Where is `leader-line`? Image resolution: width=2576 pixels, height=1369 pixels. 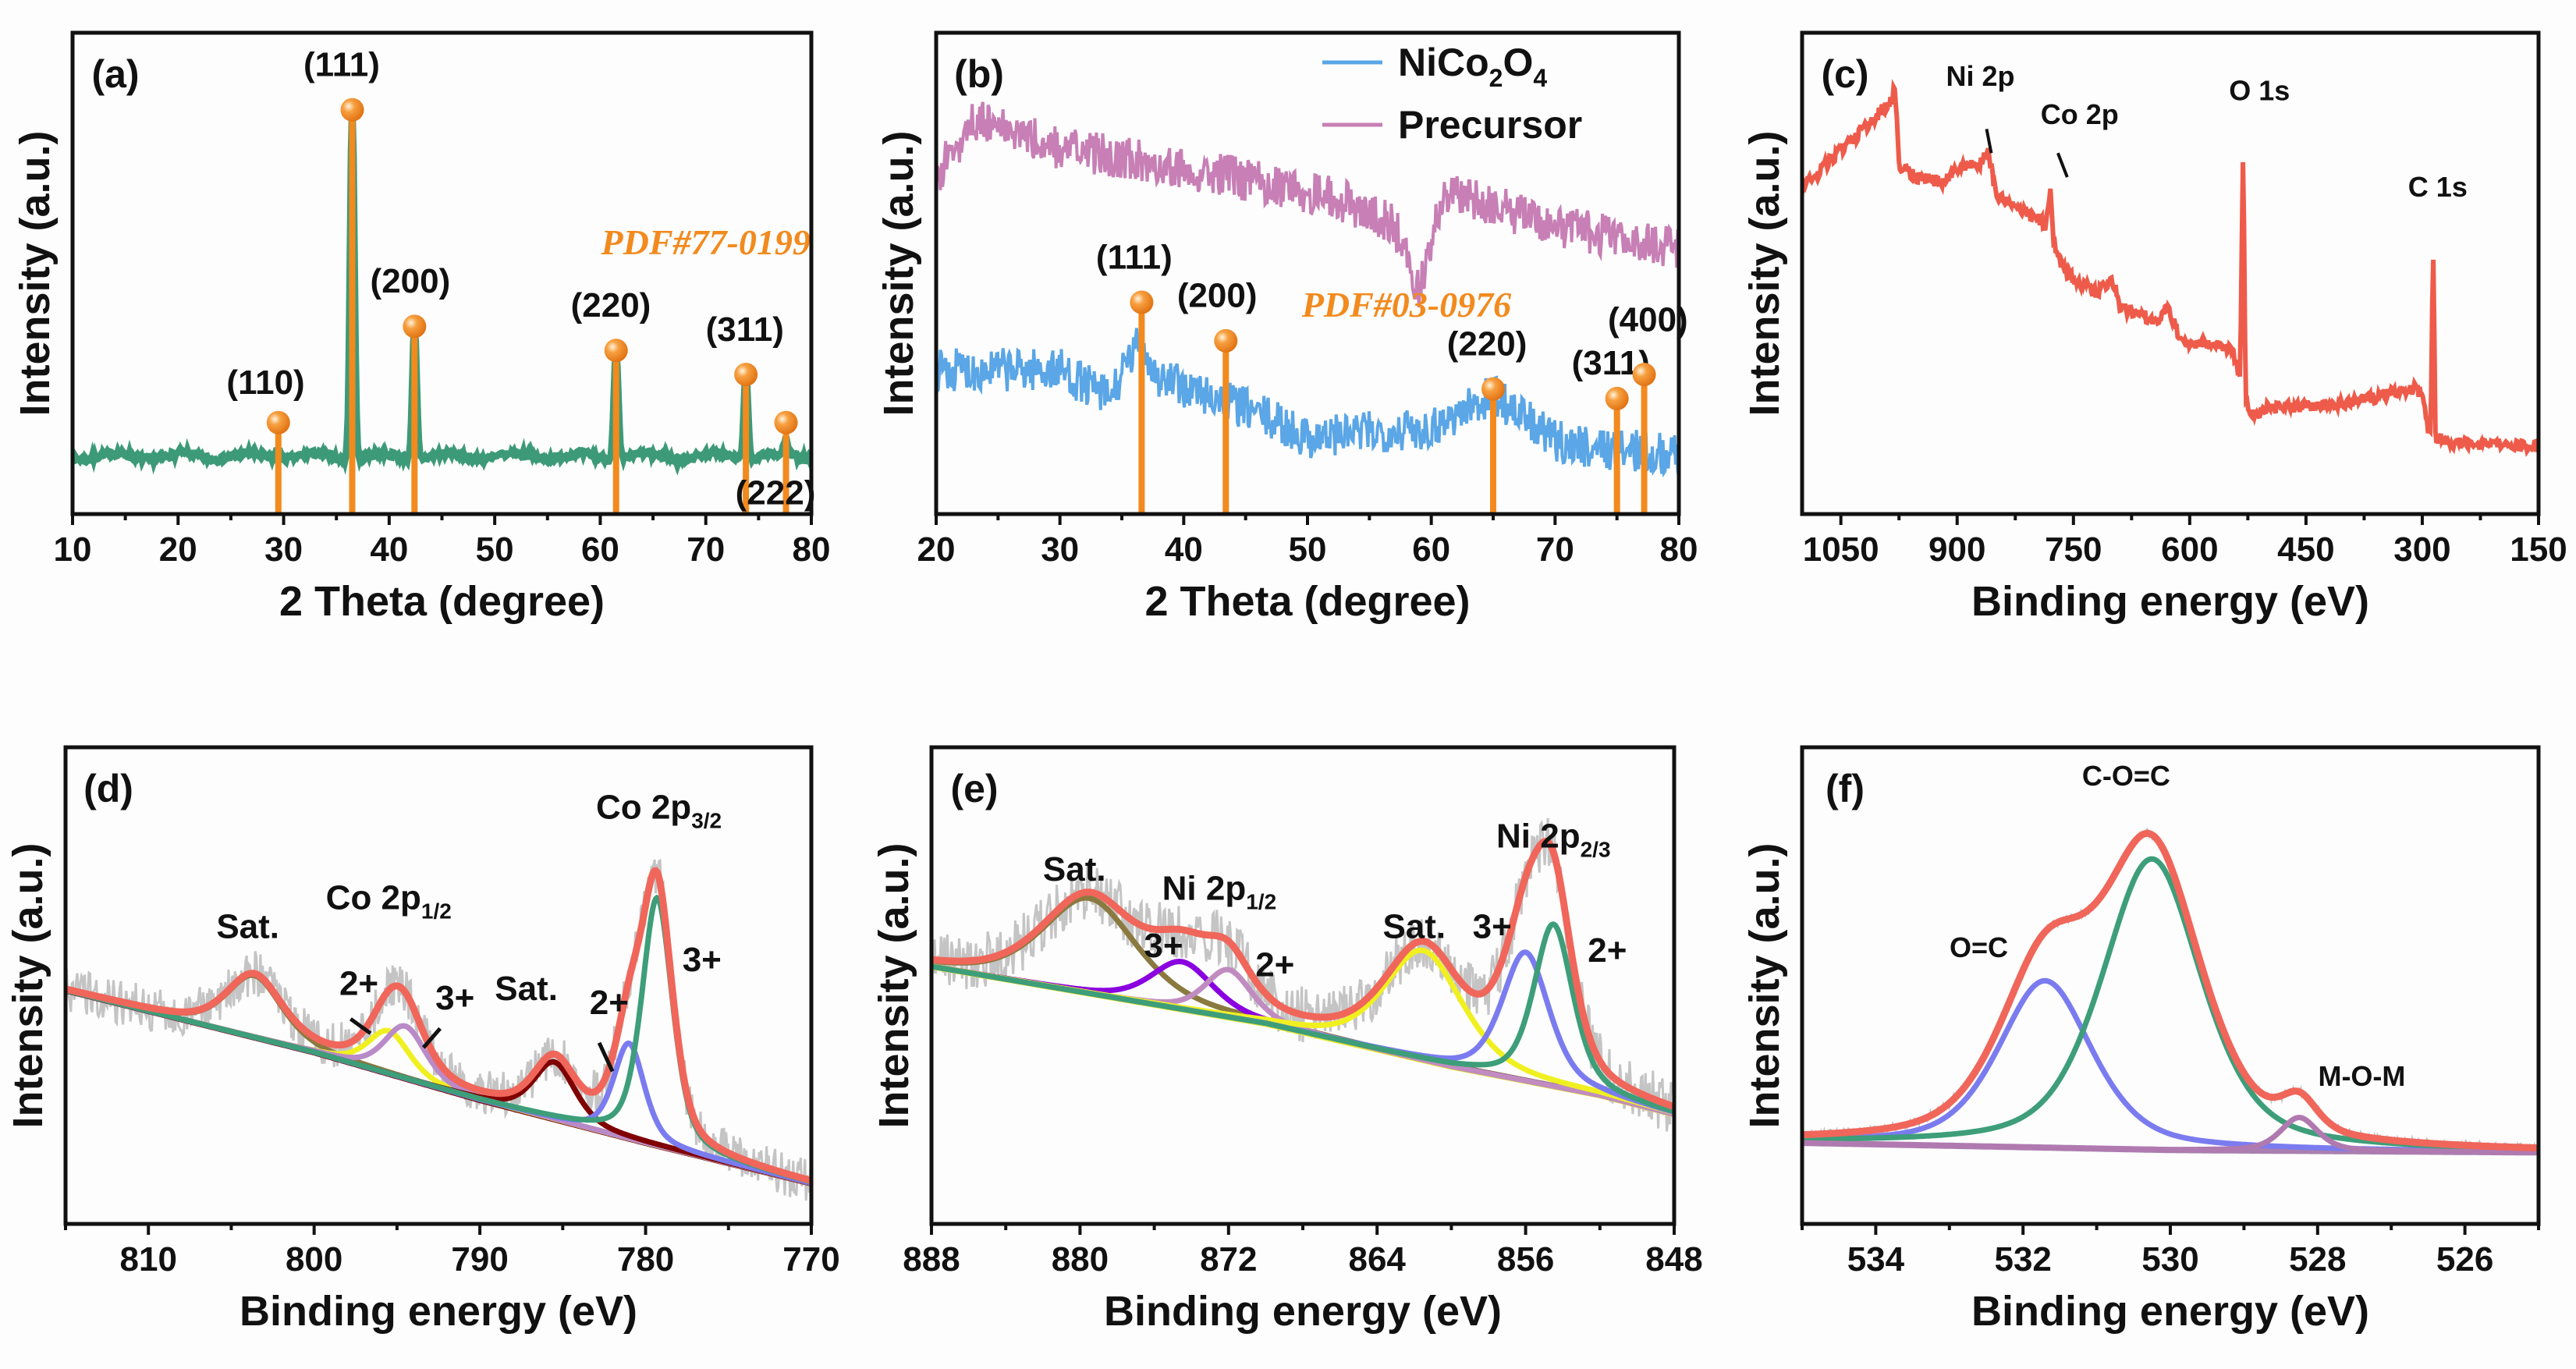
leader-line is located at coordinates (606, 1057).